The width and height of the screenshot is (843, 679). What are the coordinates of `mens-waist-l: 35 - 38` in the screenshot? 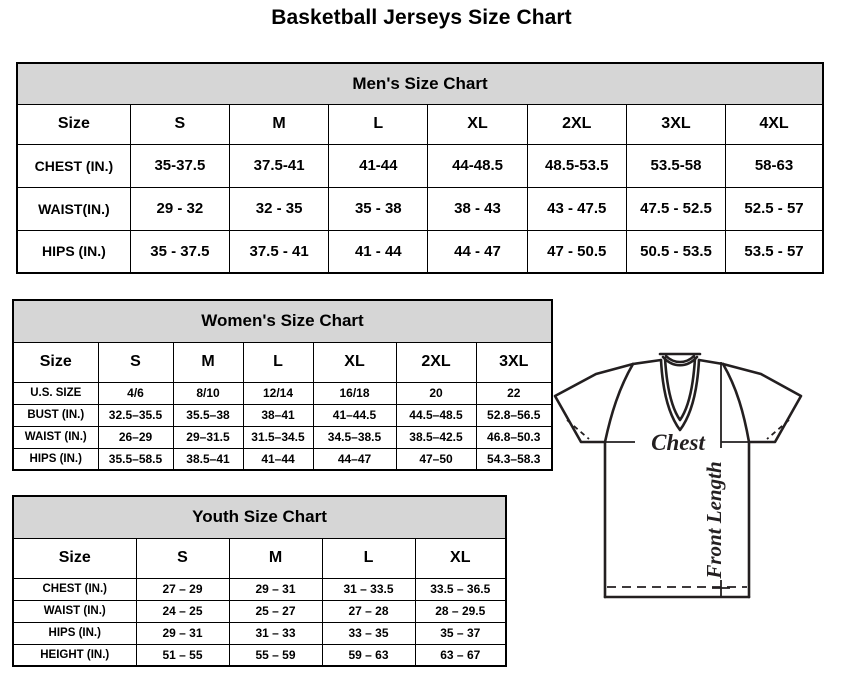 It's located at (378, 208).